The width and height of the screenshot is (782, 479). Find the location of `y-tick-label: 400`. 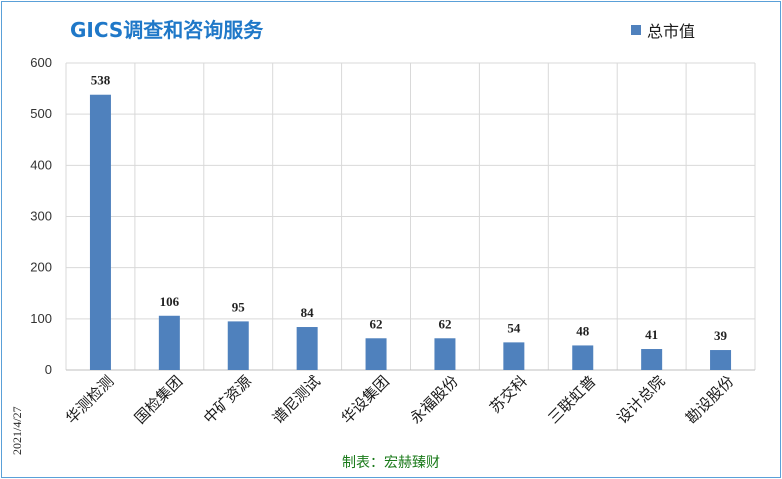

y-tick-label: 400 is located at coordinates (41, 164).